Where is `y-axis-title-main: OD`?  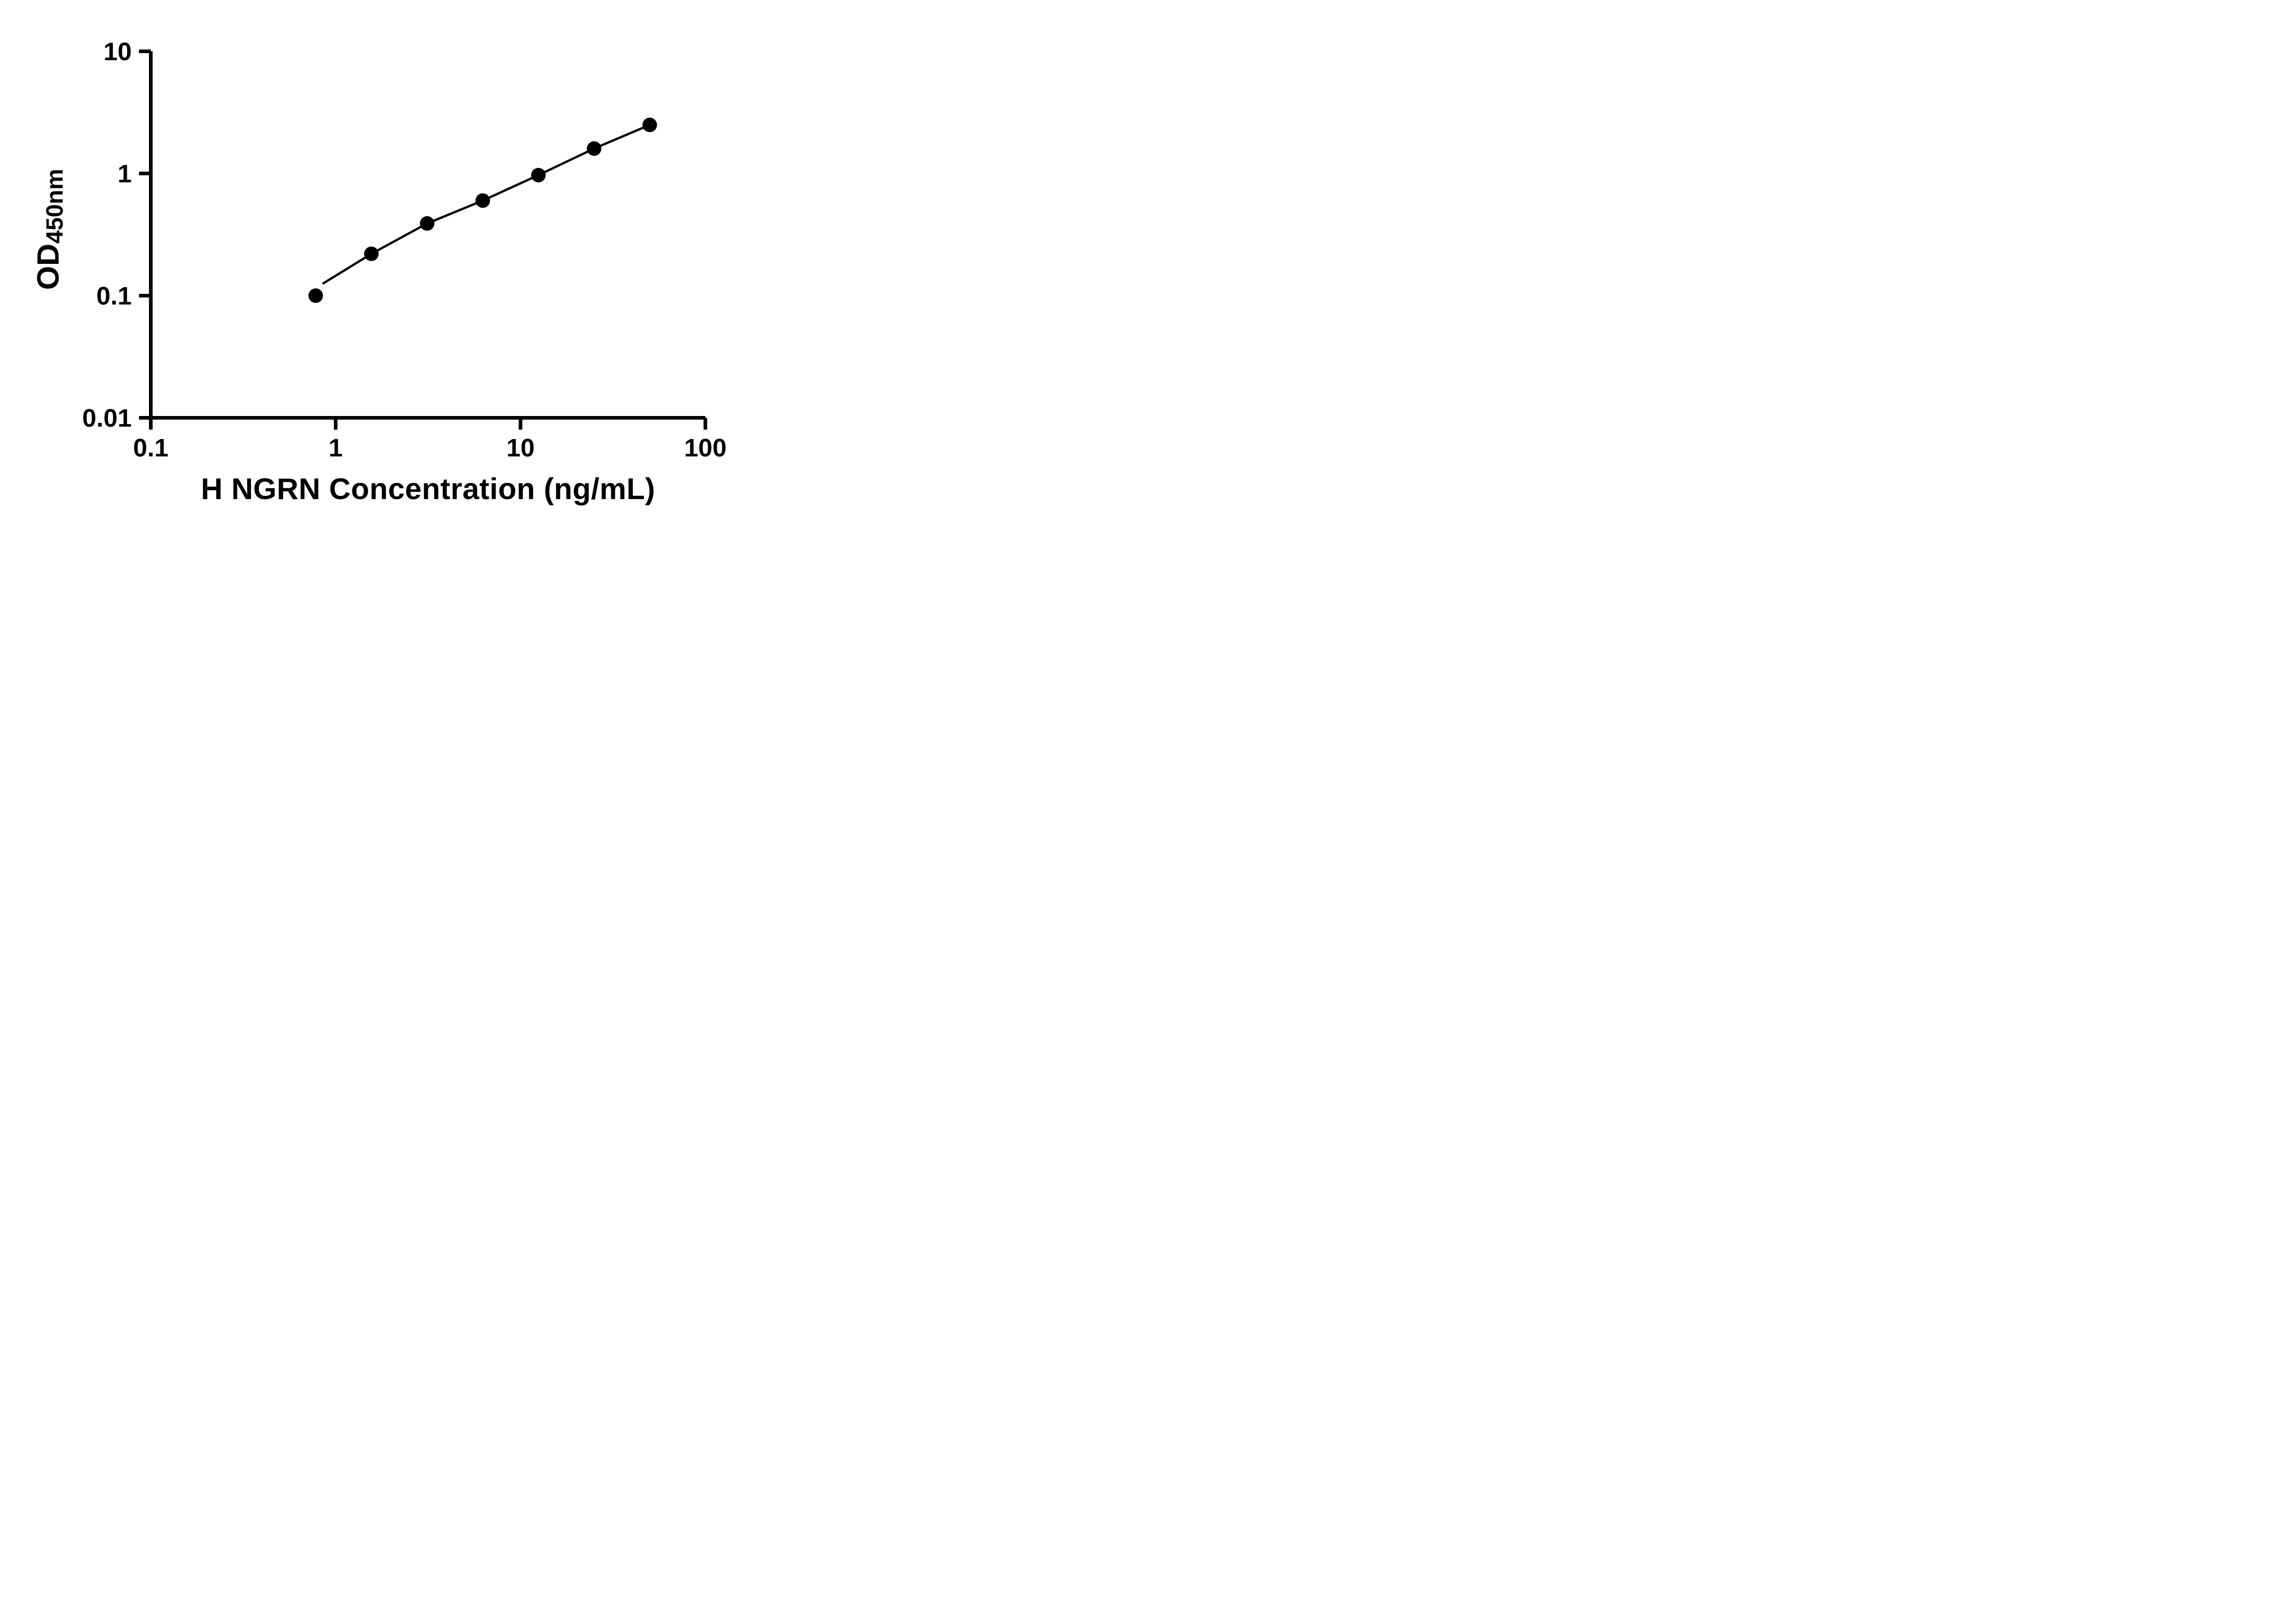 y-axis-title-main: OD is located at coordinates (48, 266).